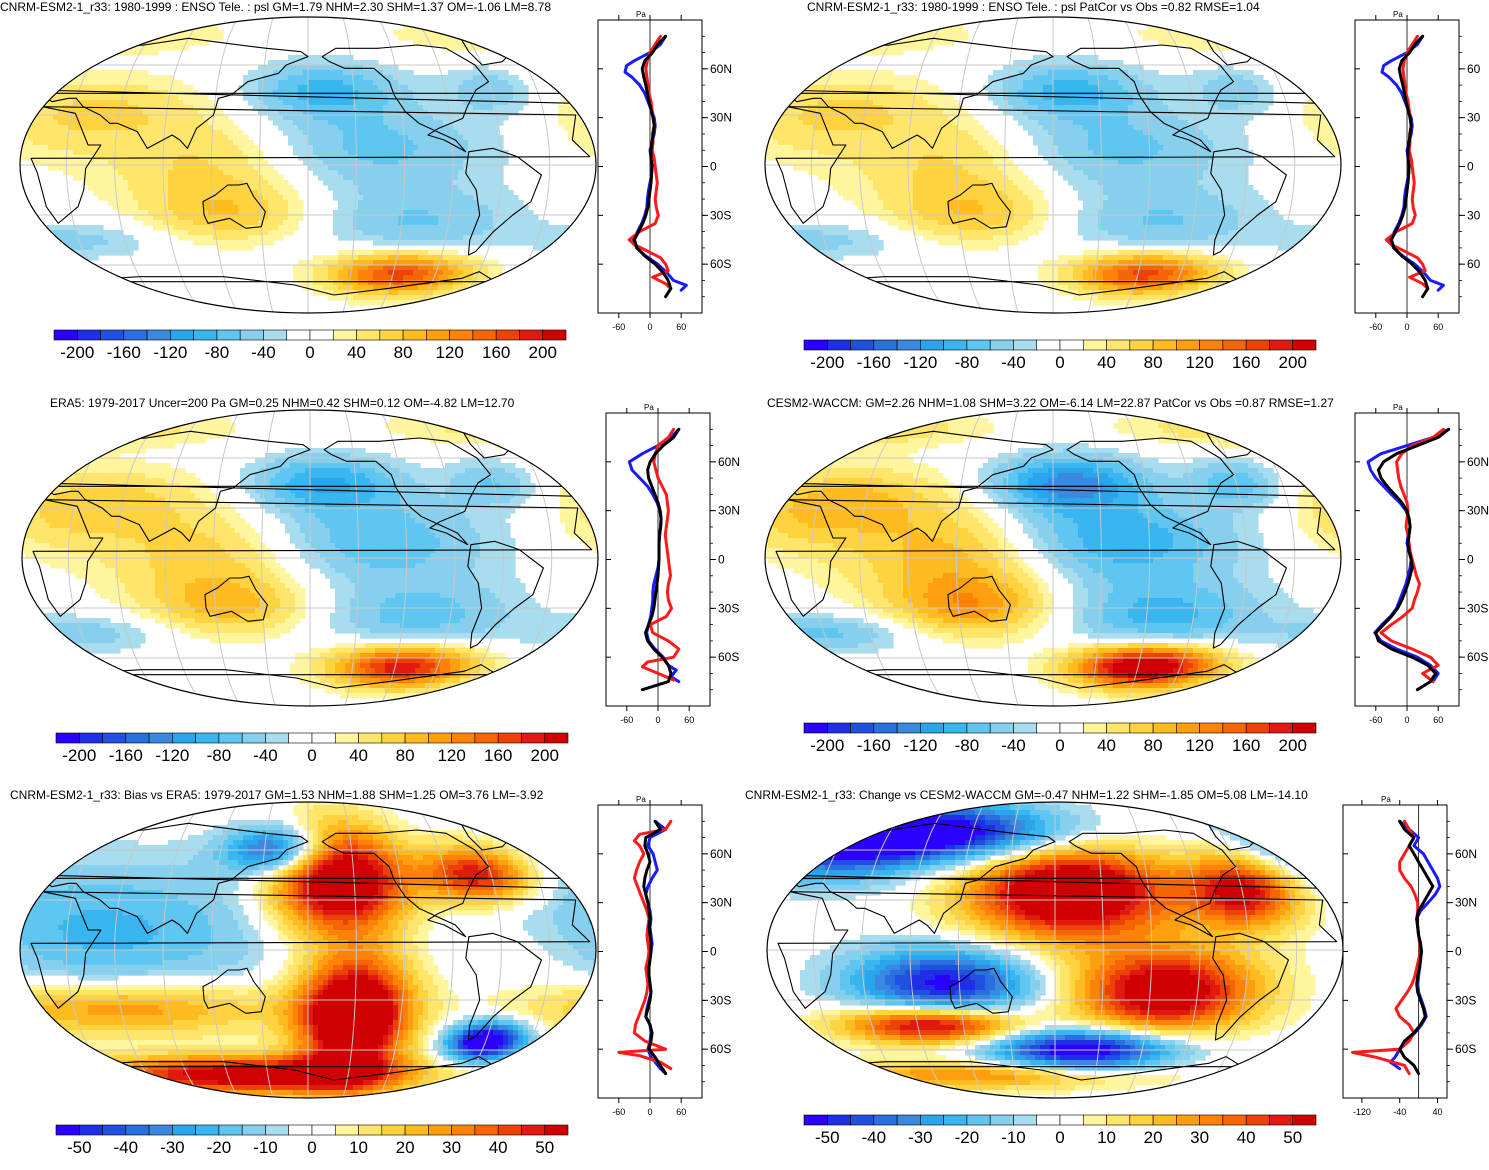 Image resolution: width=1489 pixels, height=1170 pixels. Describe the element at coordinates (920, 745) in the screenshot. I see `colorbar-label: -120` at that location.